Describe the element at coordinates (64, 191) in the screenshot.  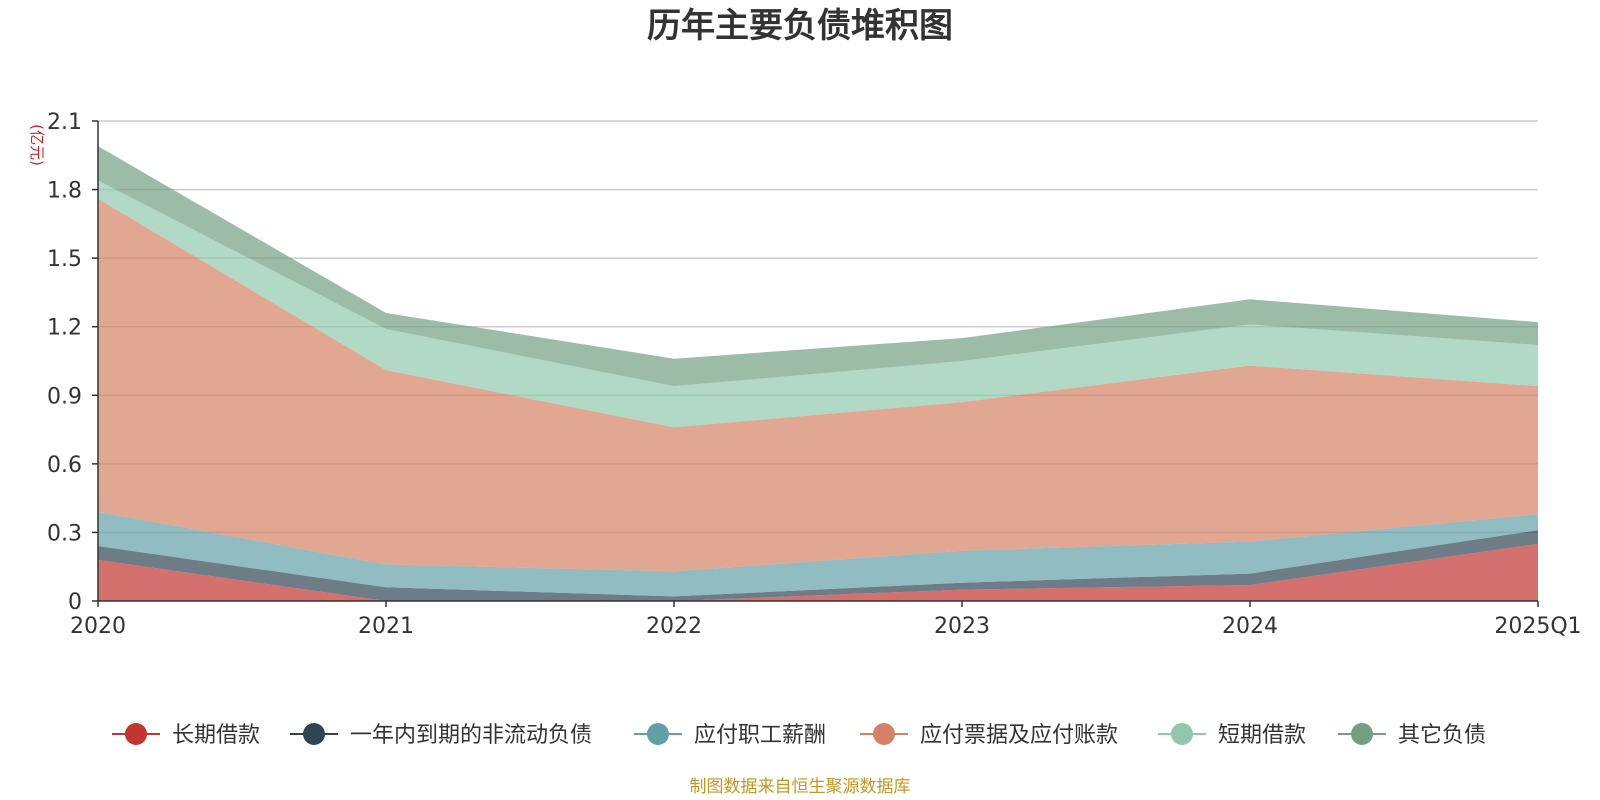
I see `y-tick-label: 1.8` at that location.